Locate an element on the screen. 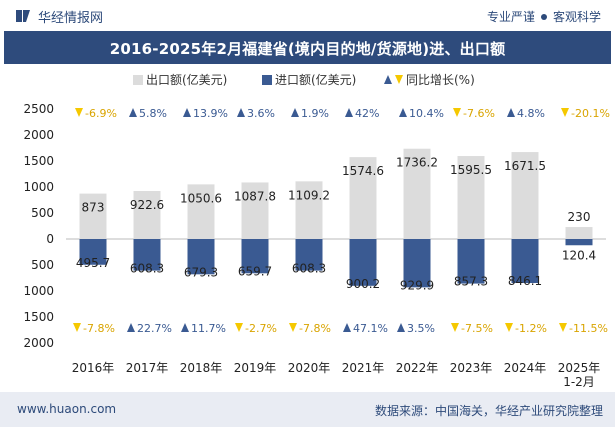 Image resolution: width=615 pixels, height=427 pixels. y-tick-label: 1000 is located at coordinates (38, 291).